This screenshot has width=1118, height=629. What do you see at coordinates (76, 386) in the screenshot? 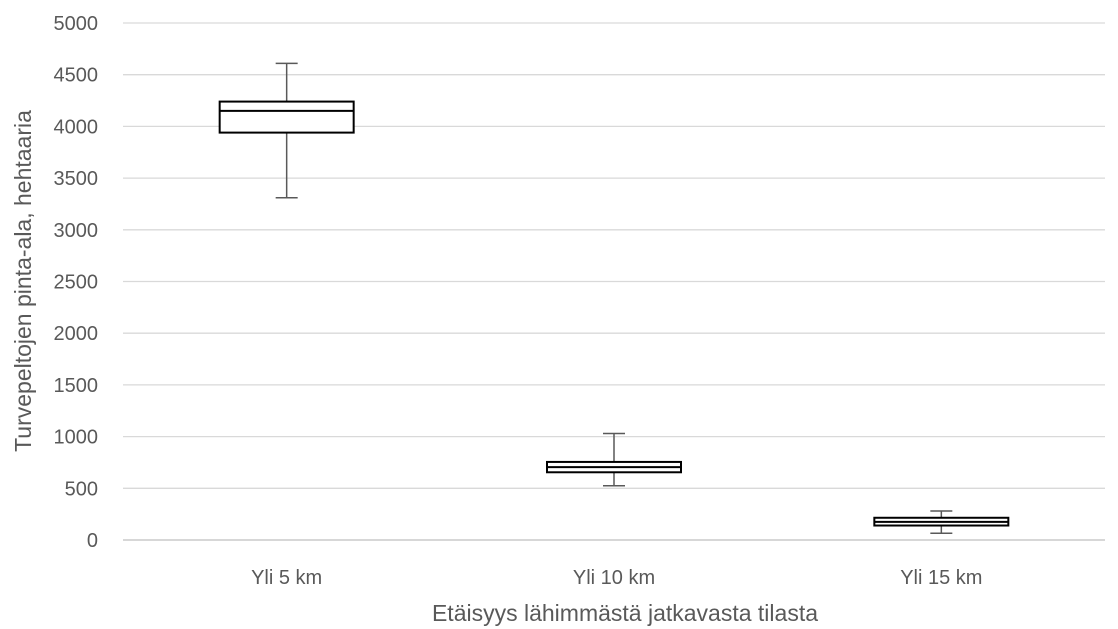
I see `y-tick-label: 1500` at bounding box center [76, 386].